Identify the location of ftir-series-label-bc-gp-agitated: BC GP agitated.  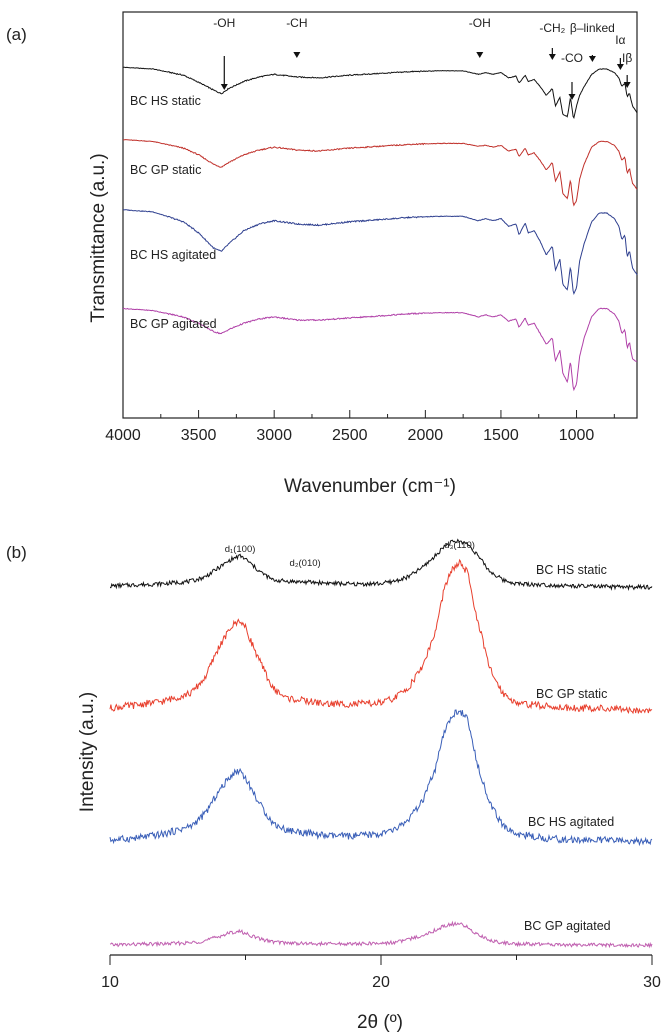
(173, 324).